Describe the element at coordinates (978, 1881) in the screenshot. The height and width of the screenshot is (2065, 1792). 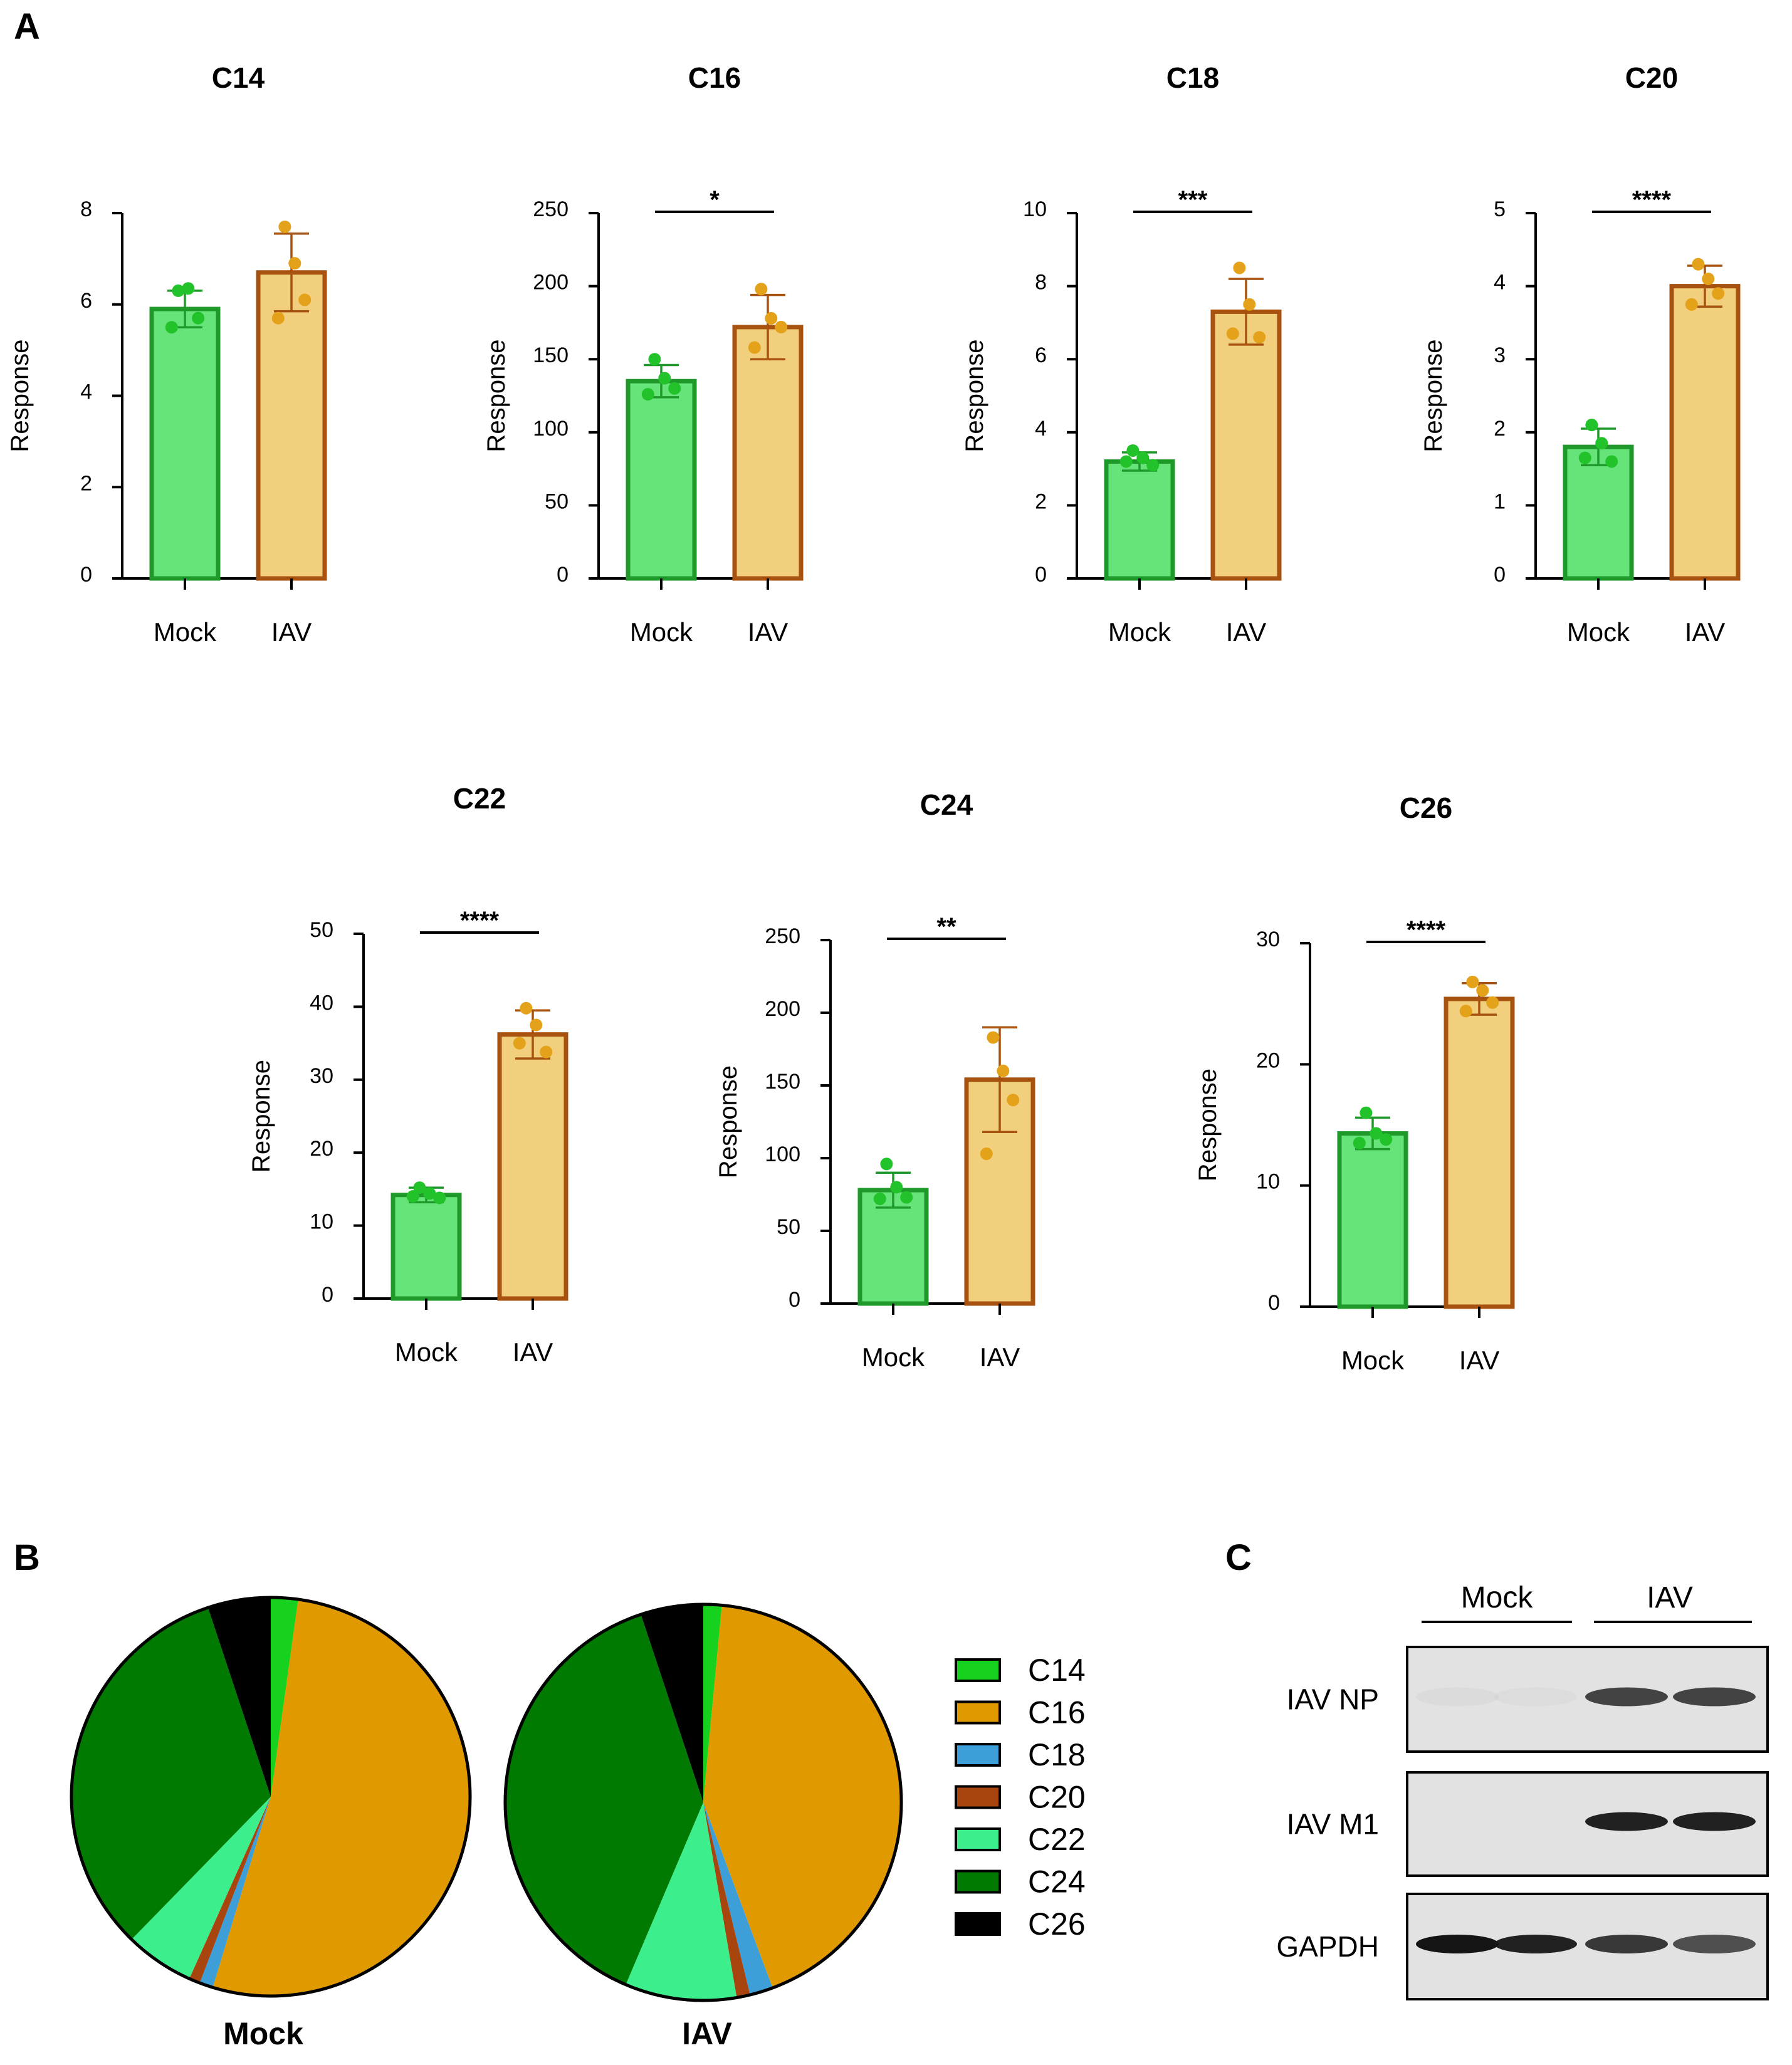
I see `legend-swatch-c24` at that location.